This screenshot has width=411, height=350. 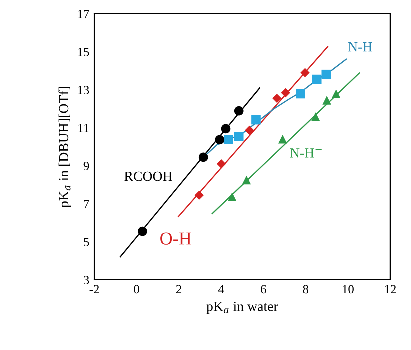 What do you see at coordinates (84, 52) in the screenshot?
I see `y-tick-label: 15` at bounding box center [84, 52].